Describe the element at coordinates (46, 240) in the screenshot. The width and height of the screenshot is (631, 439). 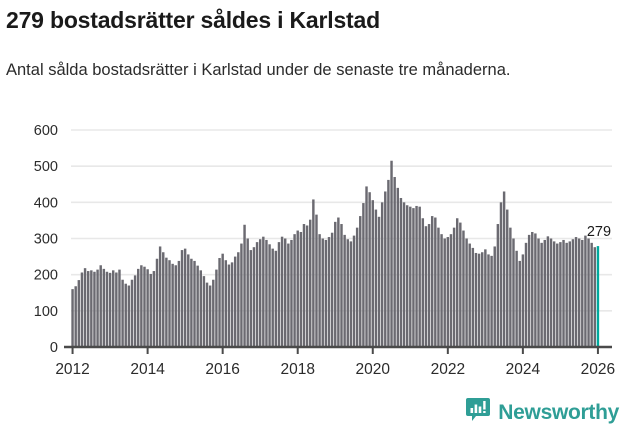
I see `y-axis-tick-label: 300` at that location.